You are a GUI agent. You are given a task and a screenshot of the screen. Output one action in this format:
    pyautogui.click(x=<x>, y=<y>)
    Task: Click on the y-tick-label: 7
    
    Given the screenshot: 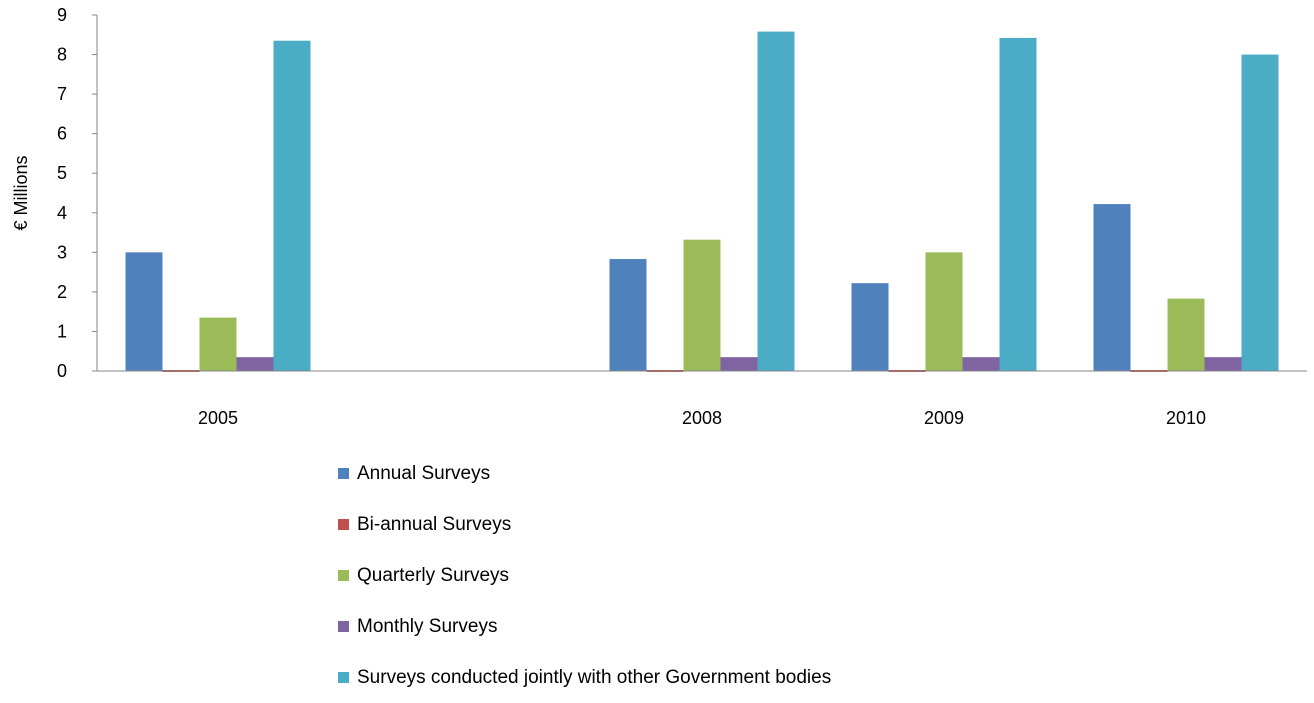 What is the action you would take?
    pyautogui.click(x=62, y=94)
    